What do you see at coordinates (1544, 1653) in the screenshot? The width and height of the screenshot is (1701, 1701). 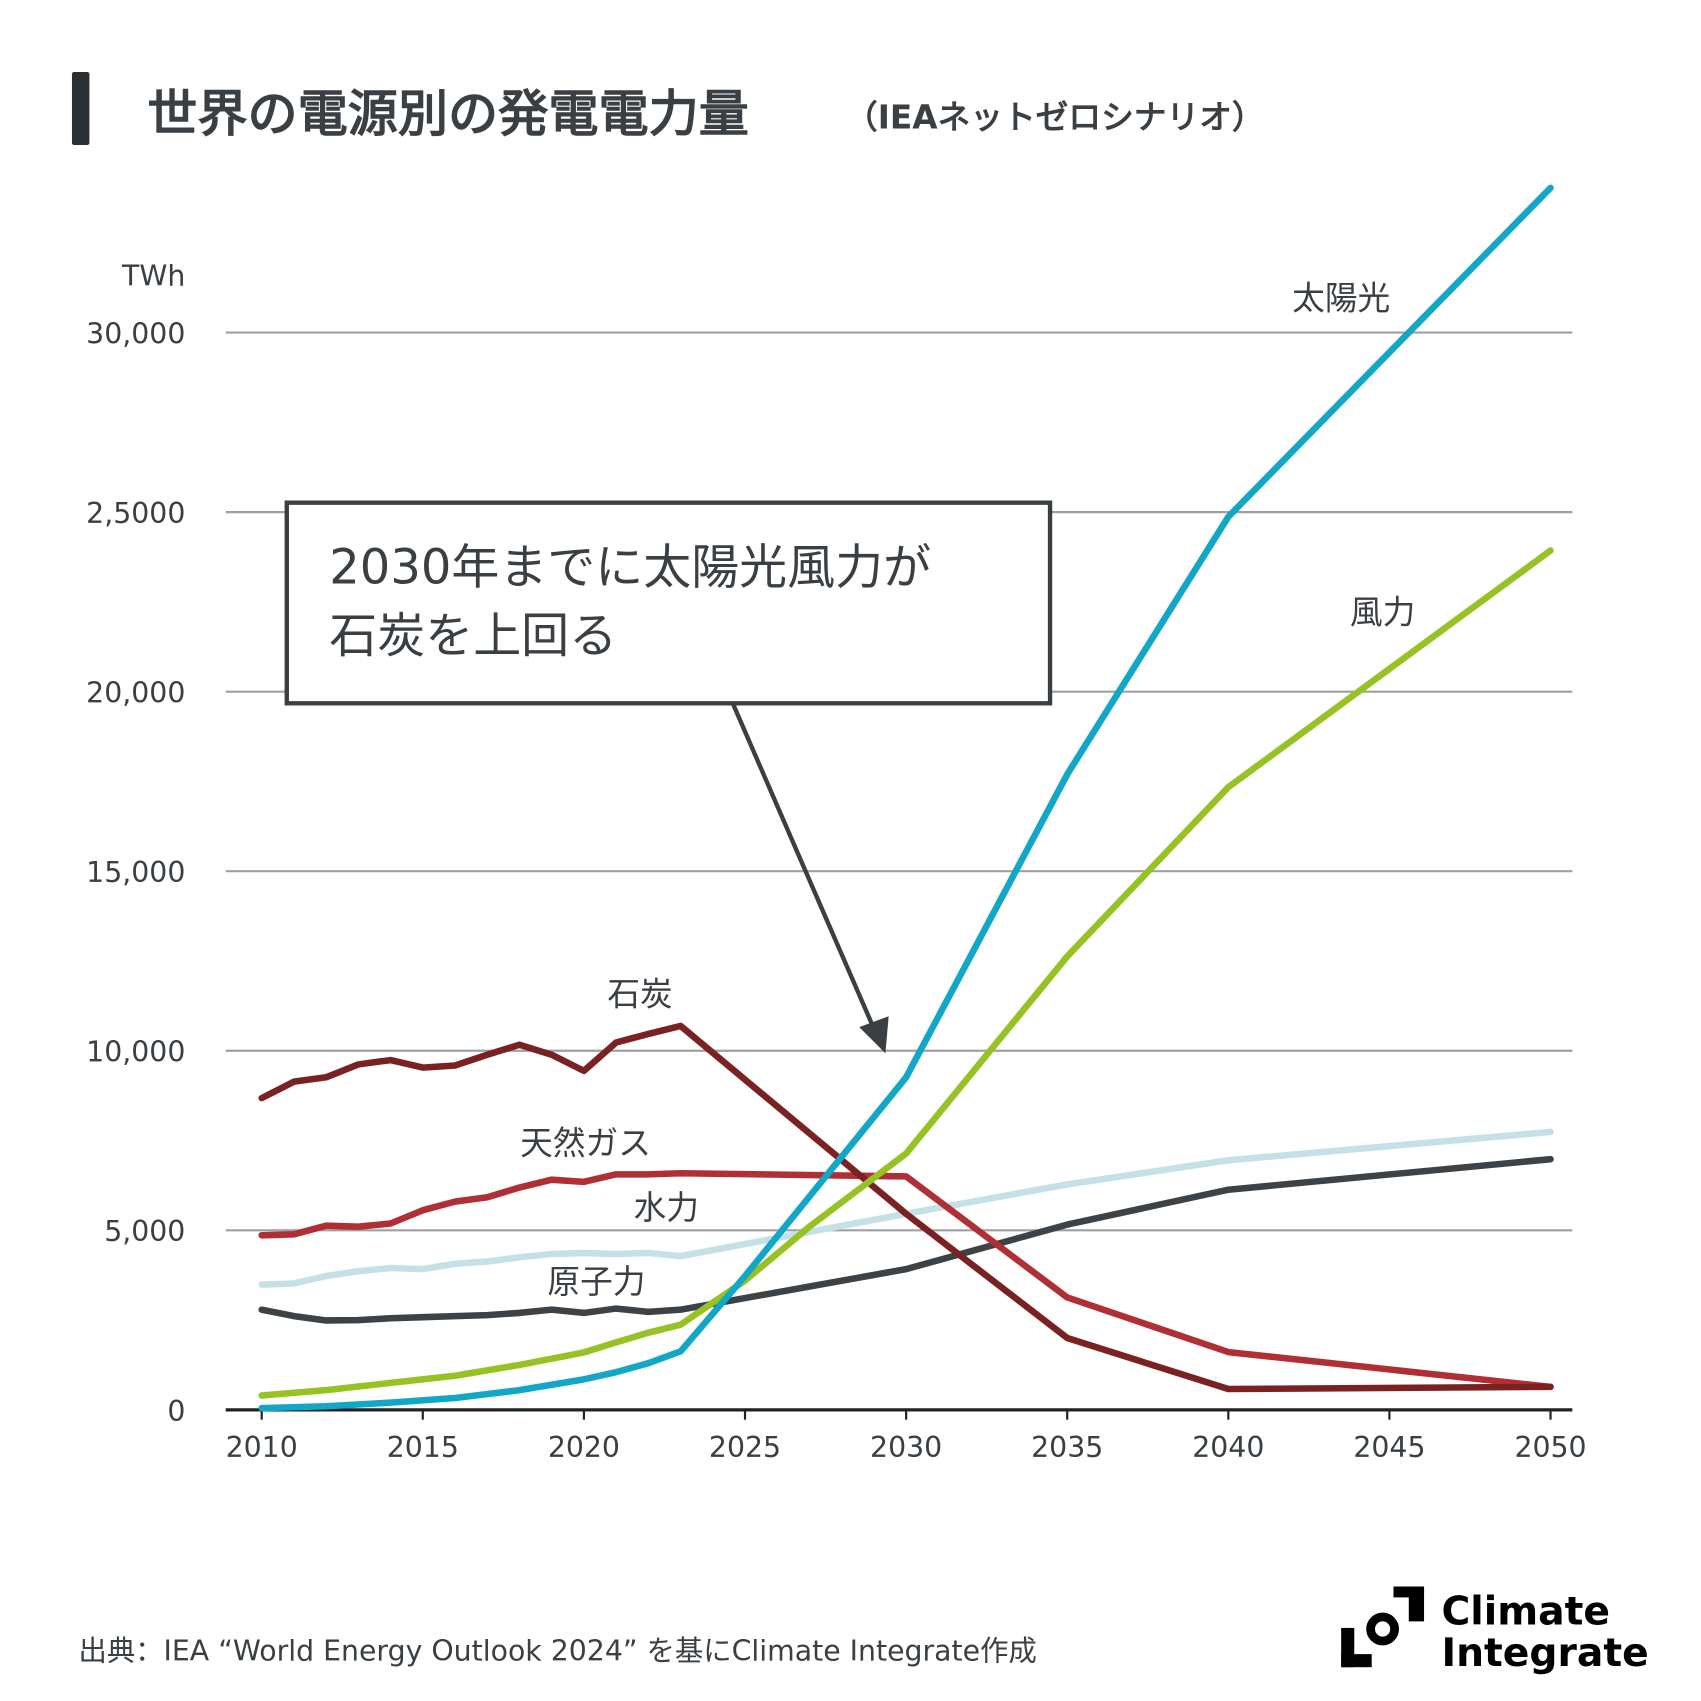 I see `logo-line-2: Integrate` at bounding box center [1544, 1653].